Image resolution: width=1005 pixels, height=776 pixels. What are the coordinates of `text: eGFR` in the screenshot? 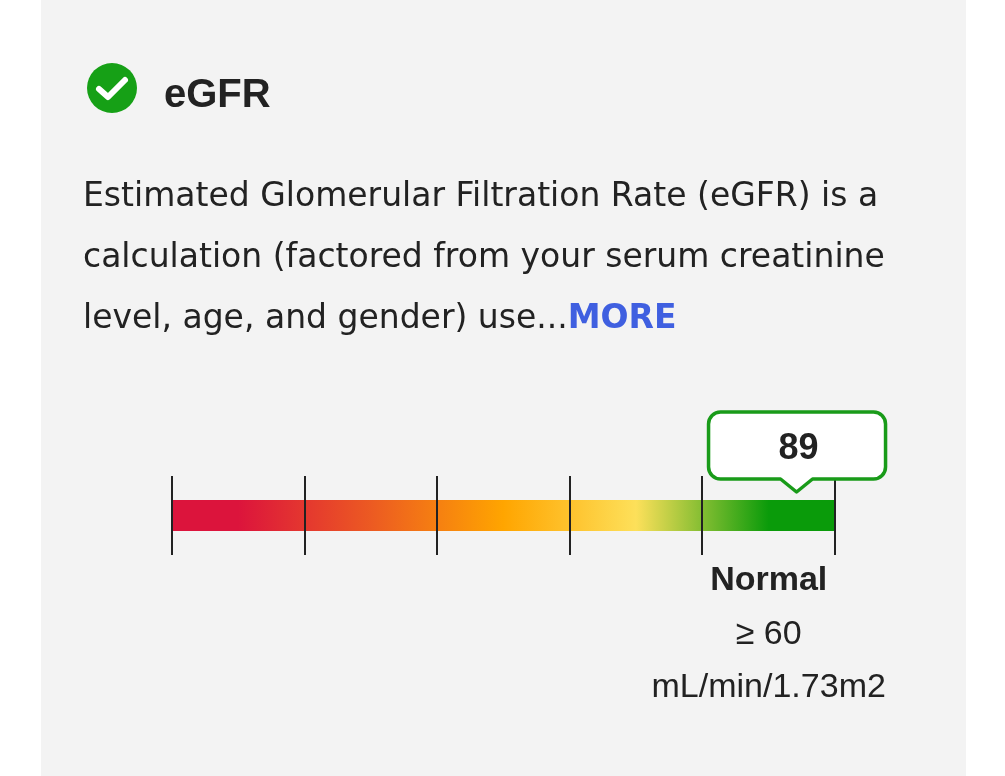 It's located at (217, 93).